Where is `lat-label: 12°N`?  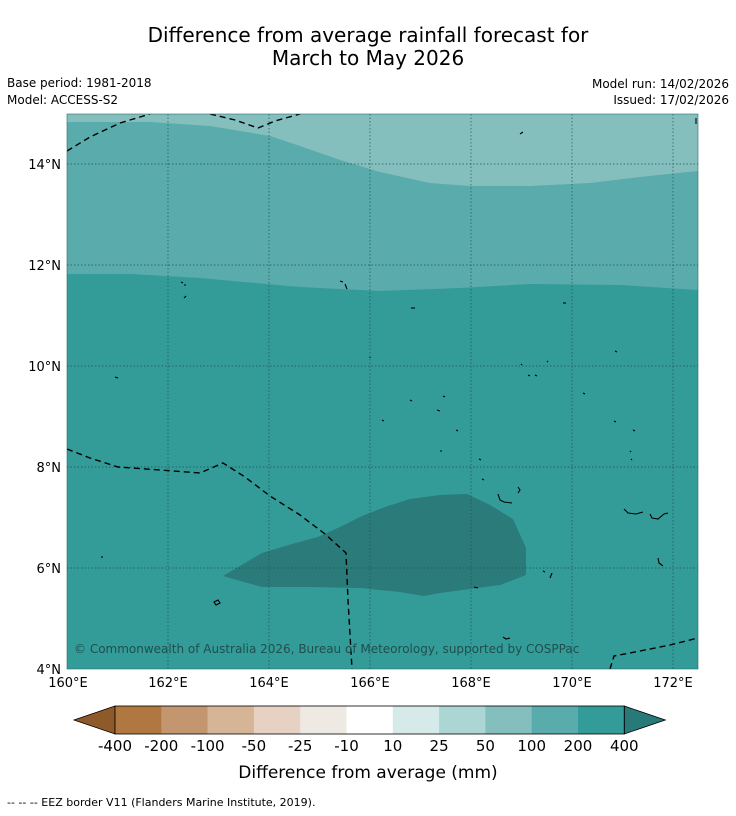
lat-label: 12°N is located at coordinates (44, 266).